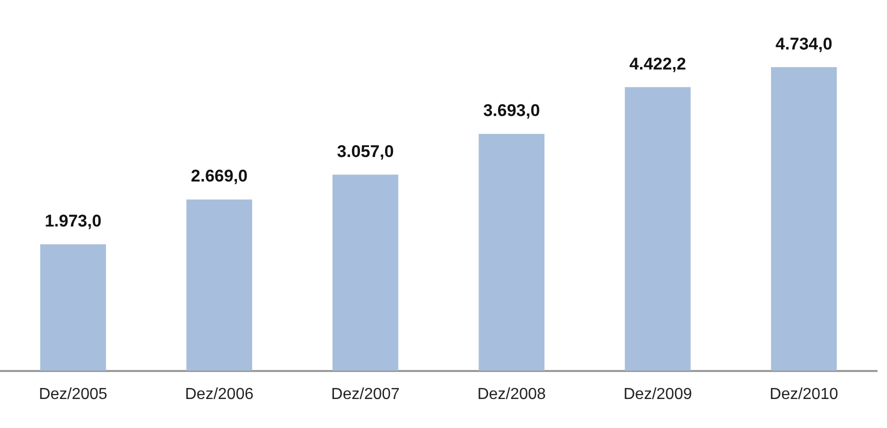  I want to click on data-label: 3.057,0, so click(365, 151).